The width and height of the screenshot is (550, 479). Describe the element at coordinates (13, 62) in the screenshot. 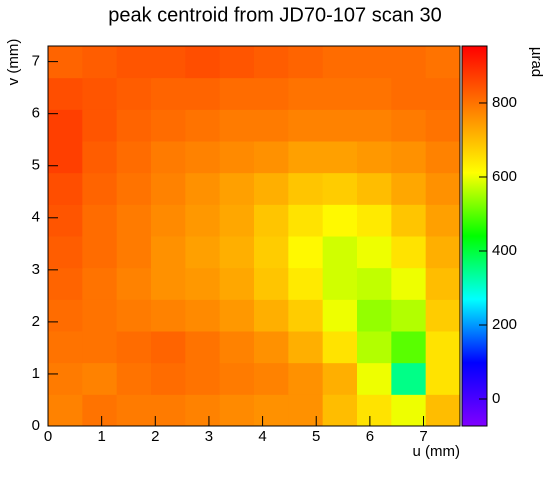

I see `y-axis-label: v (mm)` at that location.